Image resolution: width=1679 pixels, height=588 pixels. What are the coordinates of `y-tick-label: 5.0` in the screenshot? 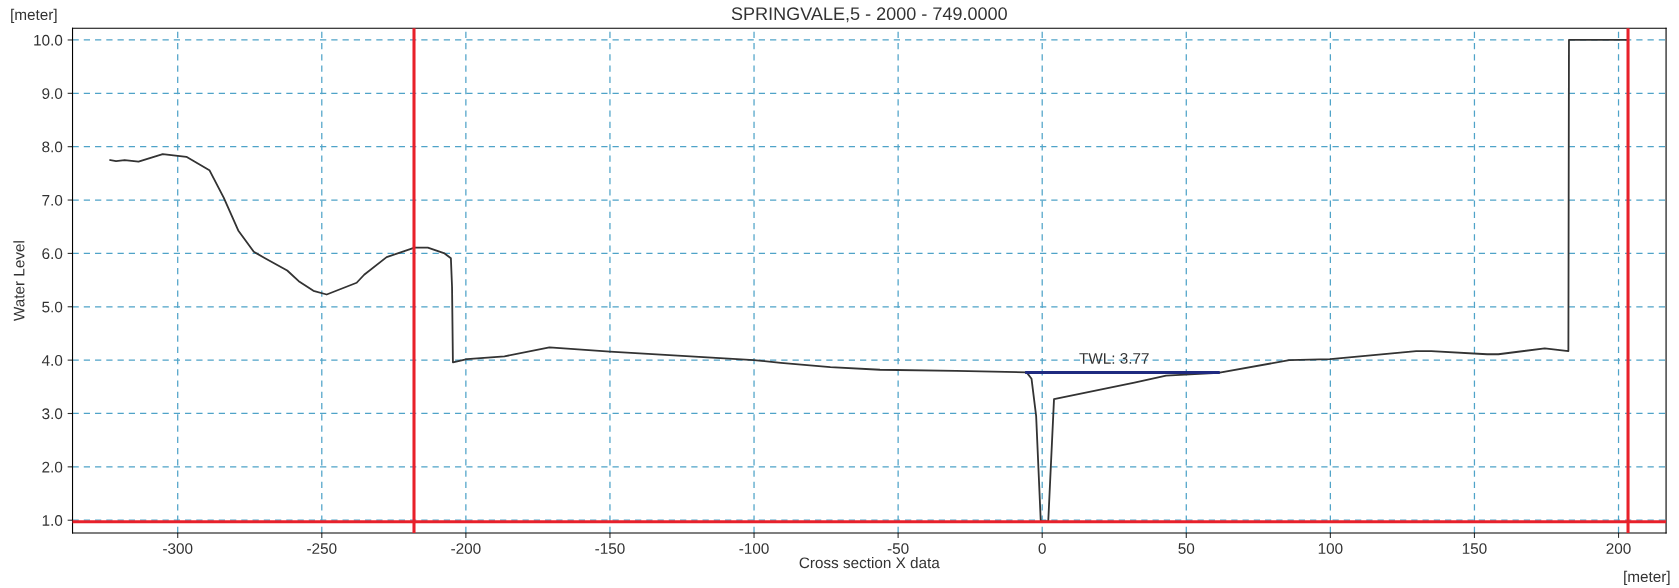 It's located at (52, 307).